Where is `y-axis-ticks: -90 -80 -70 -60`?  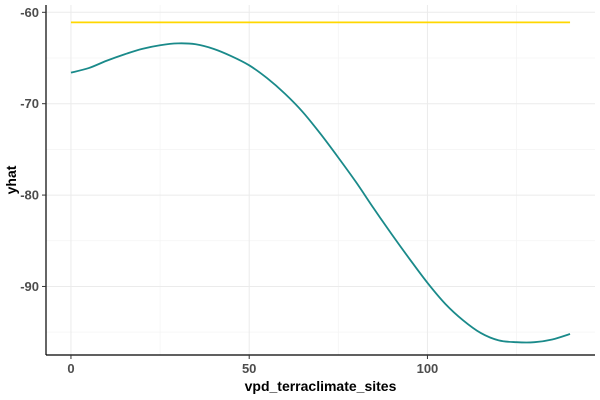
y-axis-ticks: -90 -80 -70 -60 is located at coordinates (33, 149).